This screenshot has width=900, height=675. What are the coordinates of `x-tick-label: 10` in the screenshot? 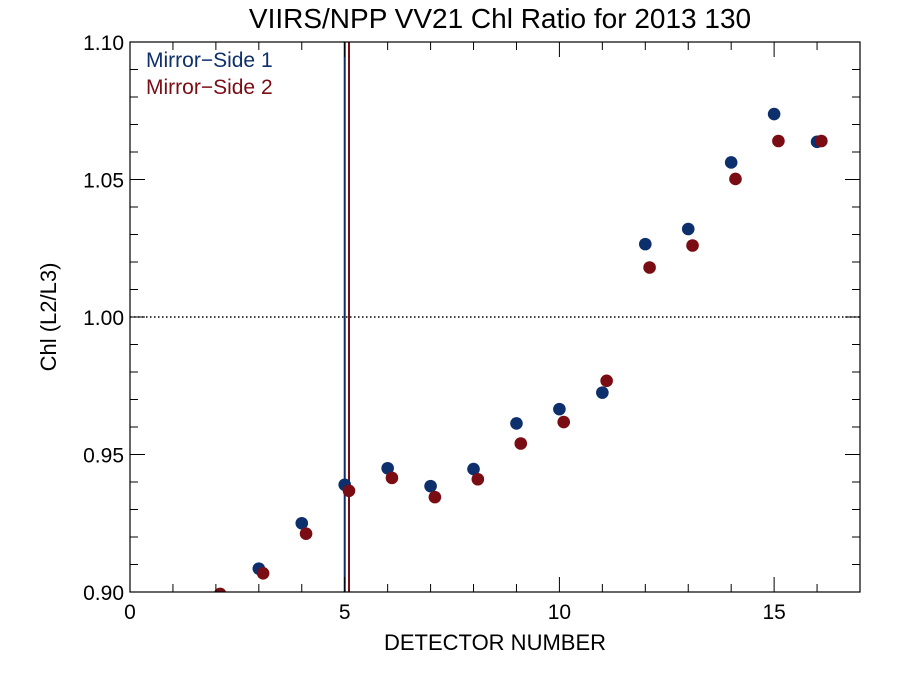 It's located at (559, 612).